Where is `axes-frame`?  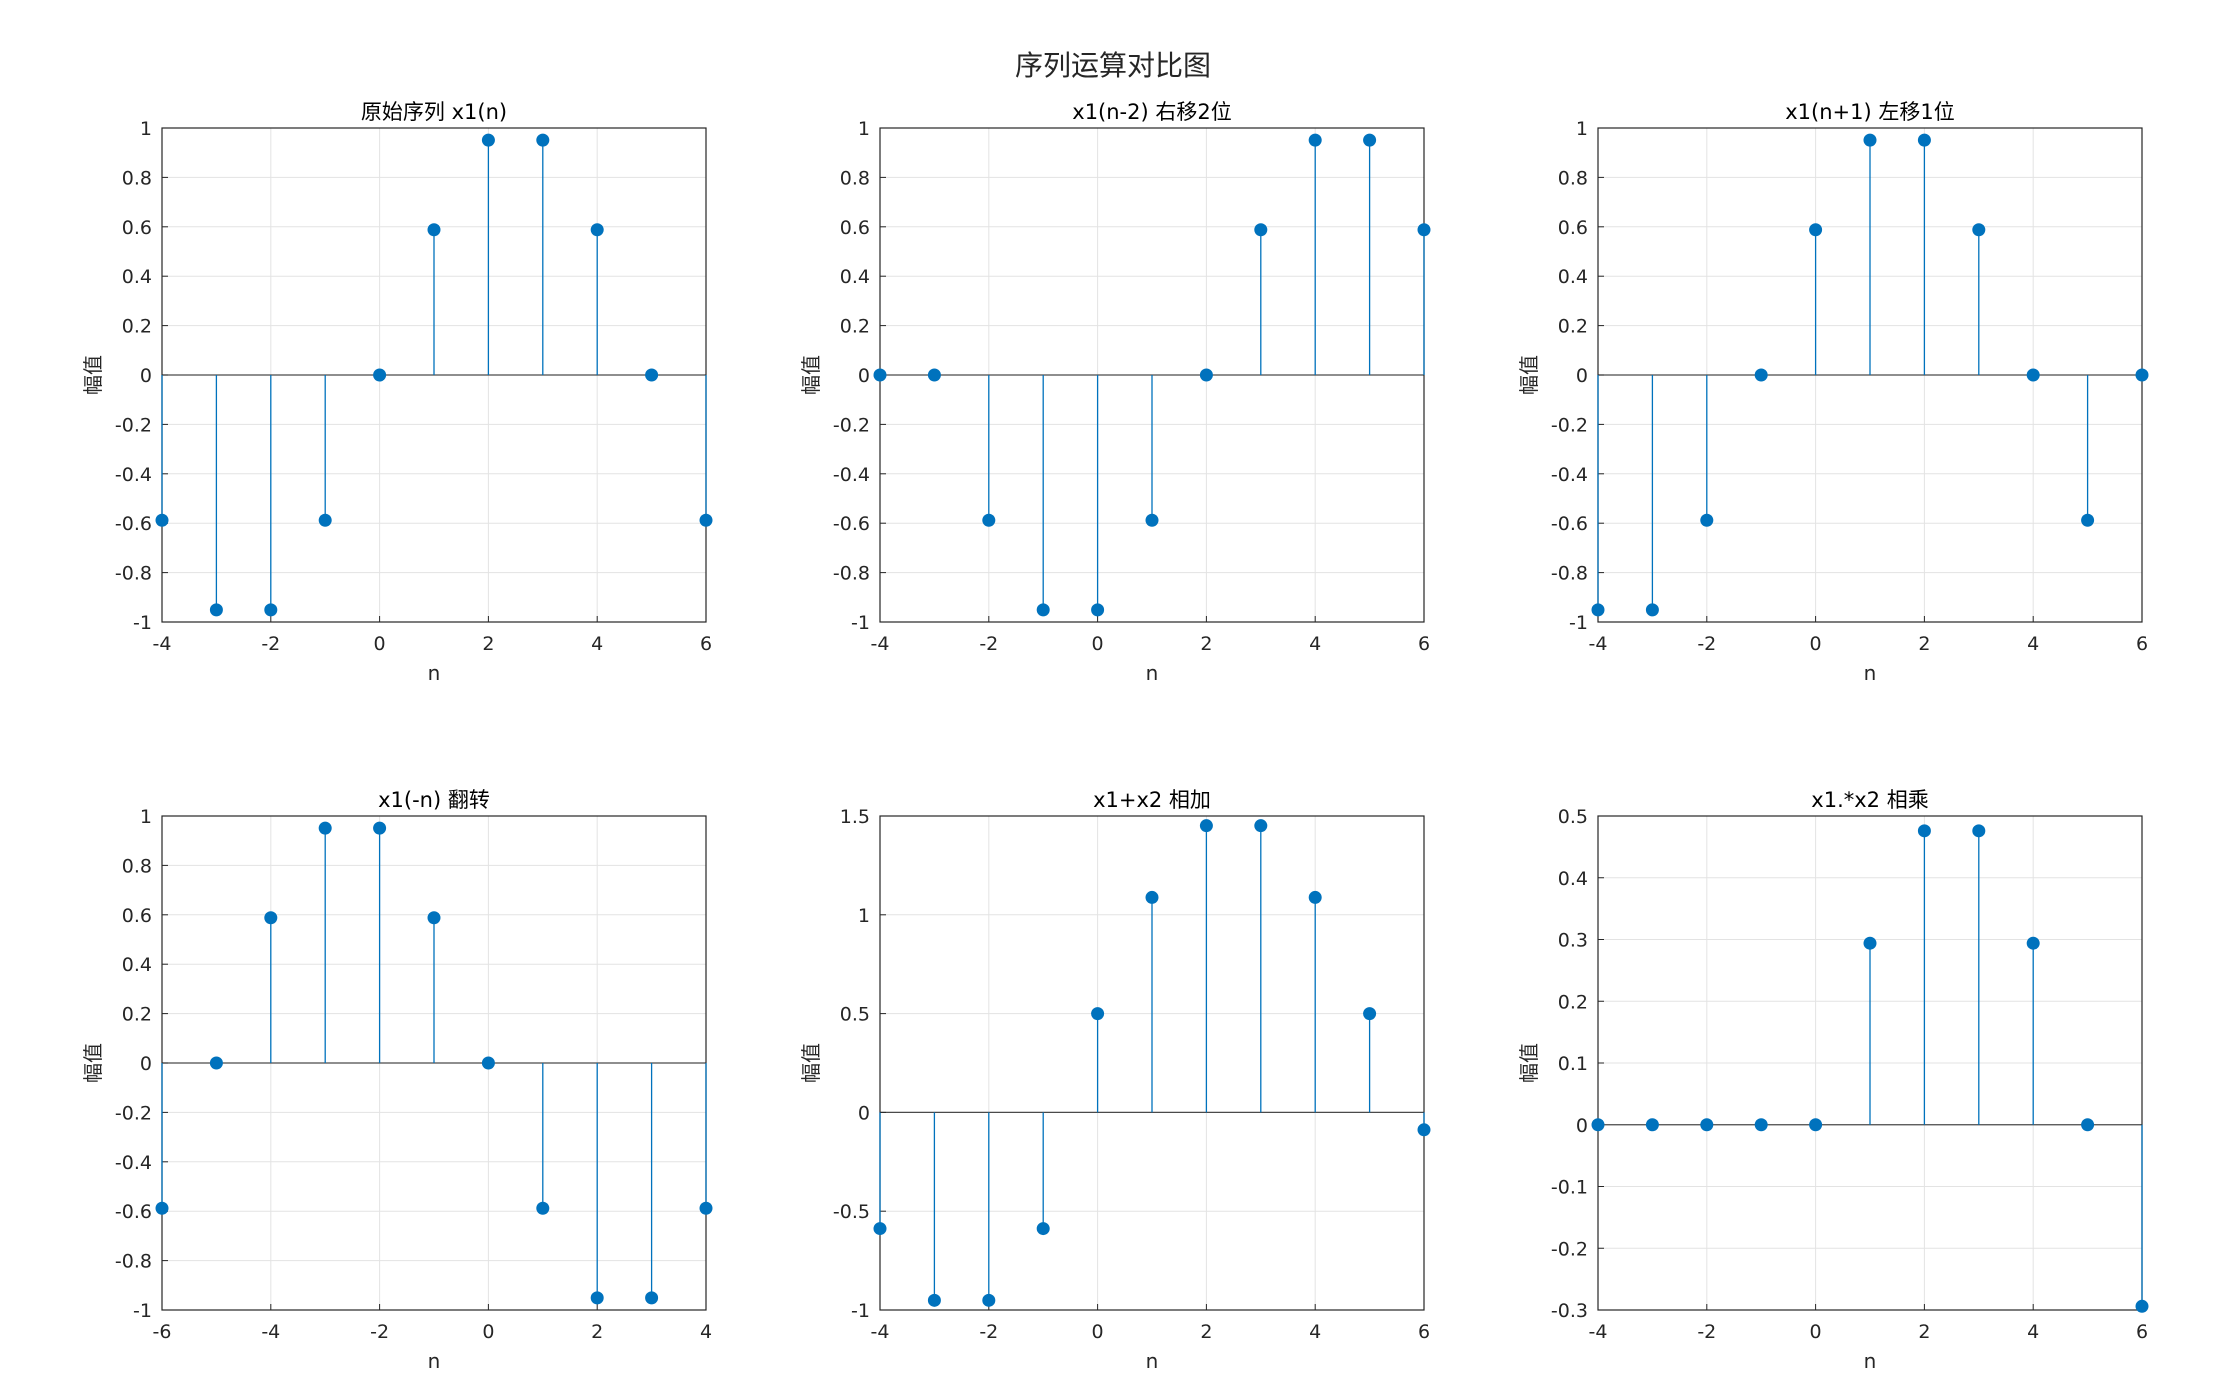
axes-frame is located at coordinates (1152, 1063).